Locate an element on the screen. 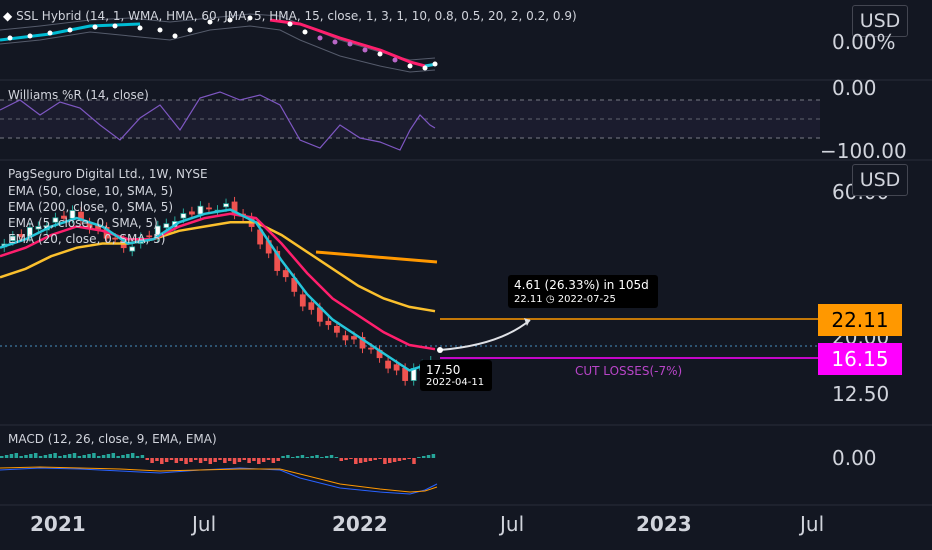  price-axis-low: 12.50 is located at coordinates (861, 394).